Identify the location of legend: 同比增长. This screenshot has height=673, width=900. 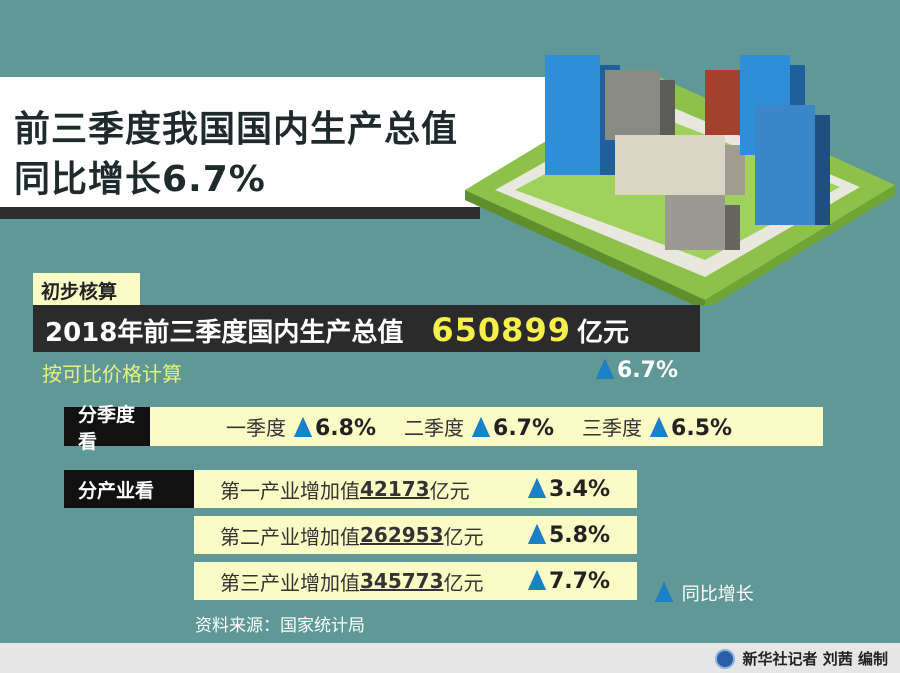
(704, 593).